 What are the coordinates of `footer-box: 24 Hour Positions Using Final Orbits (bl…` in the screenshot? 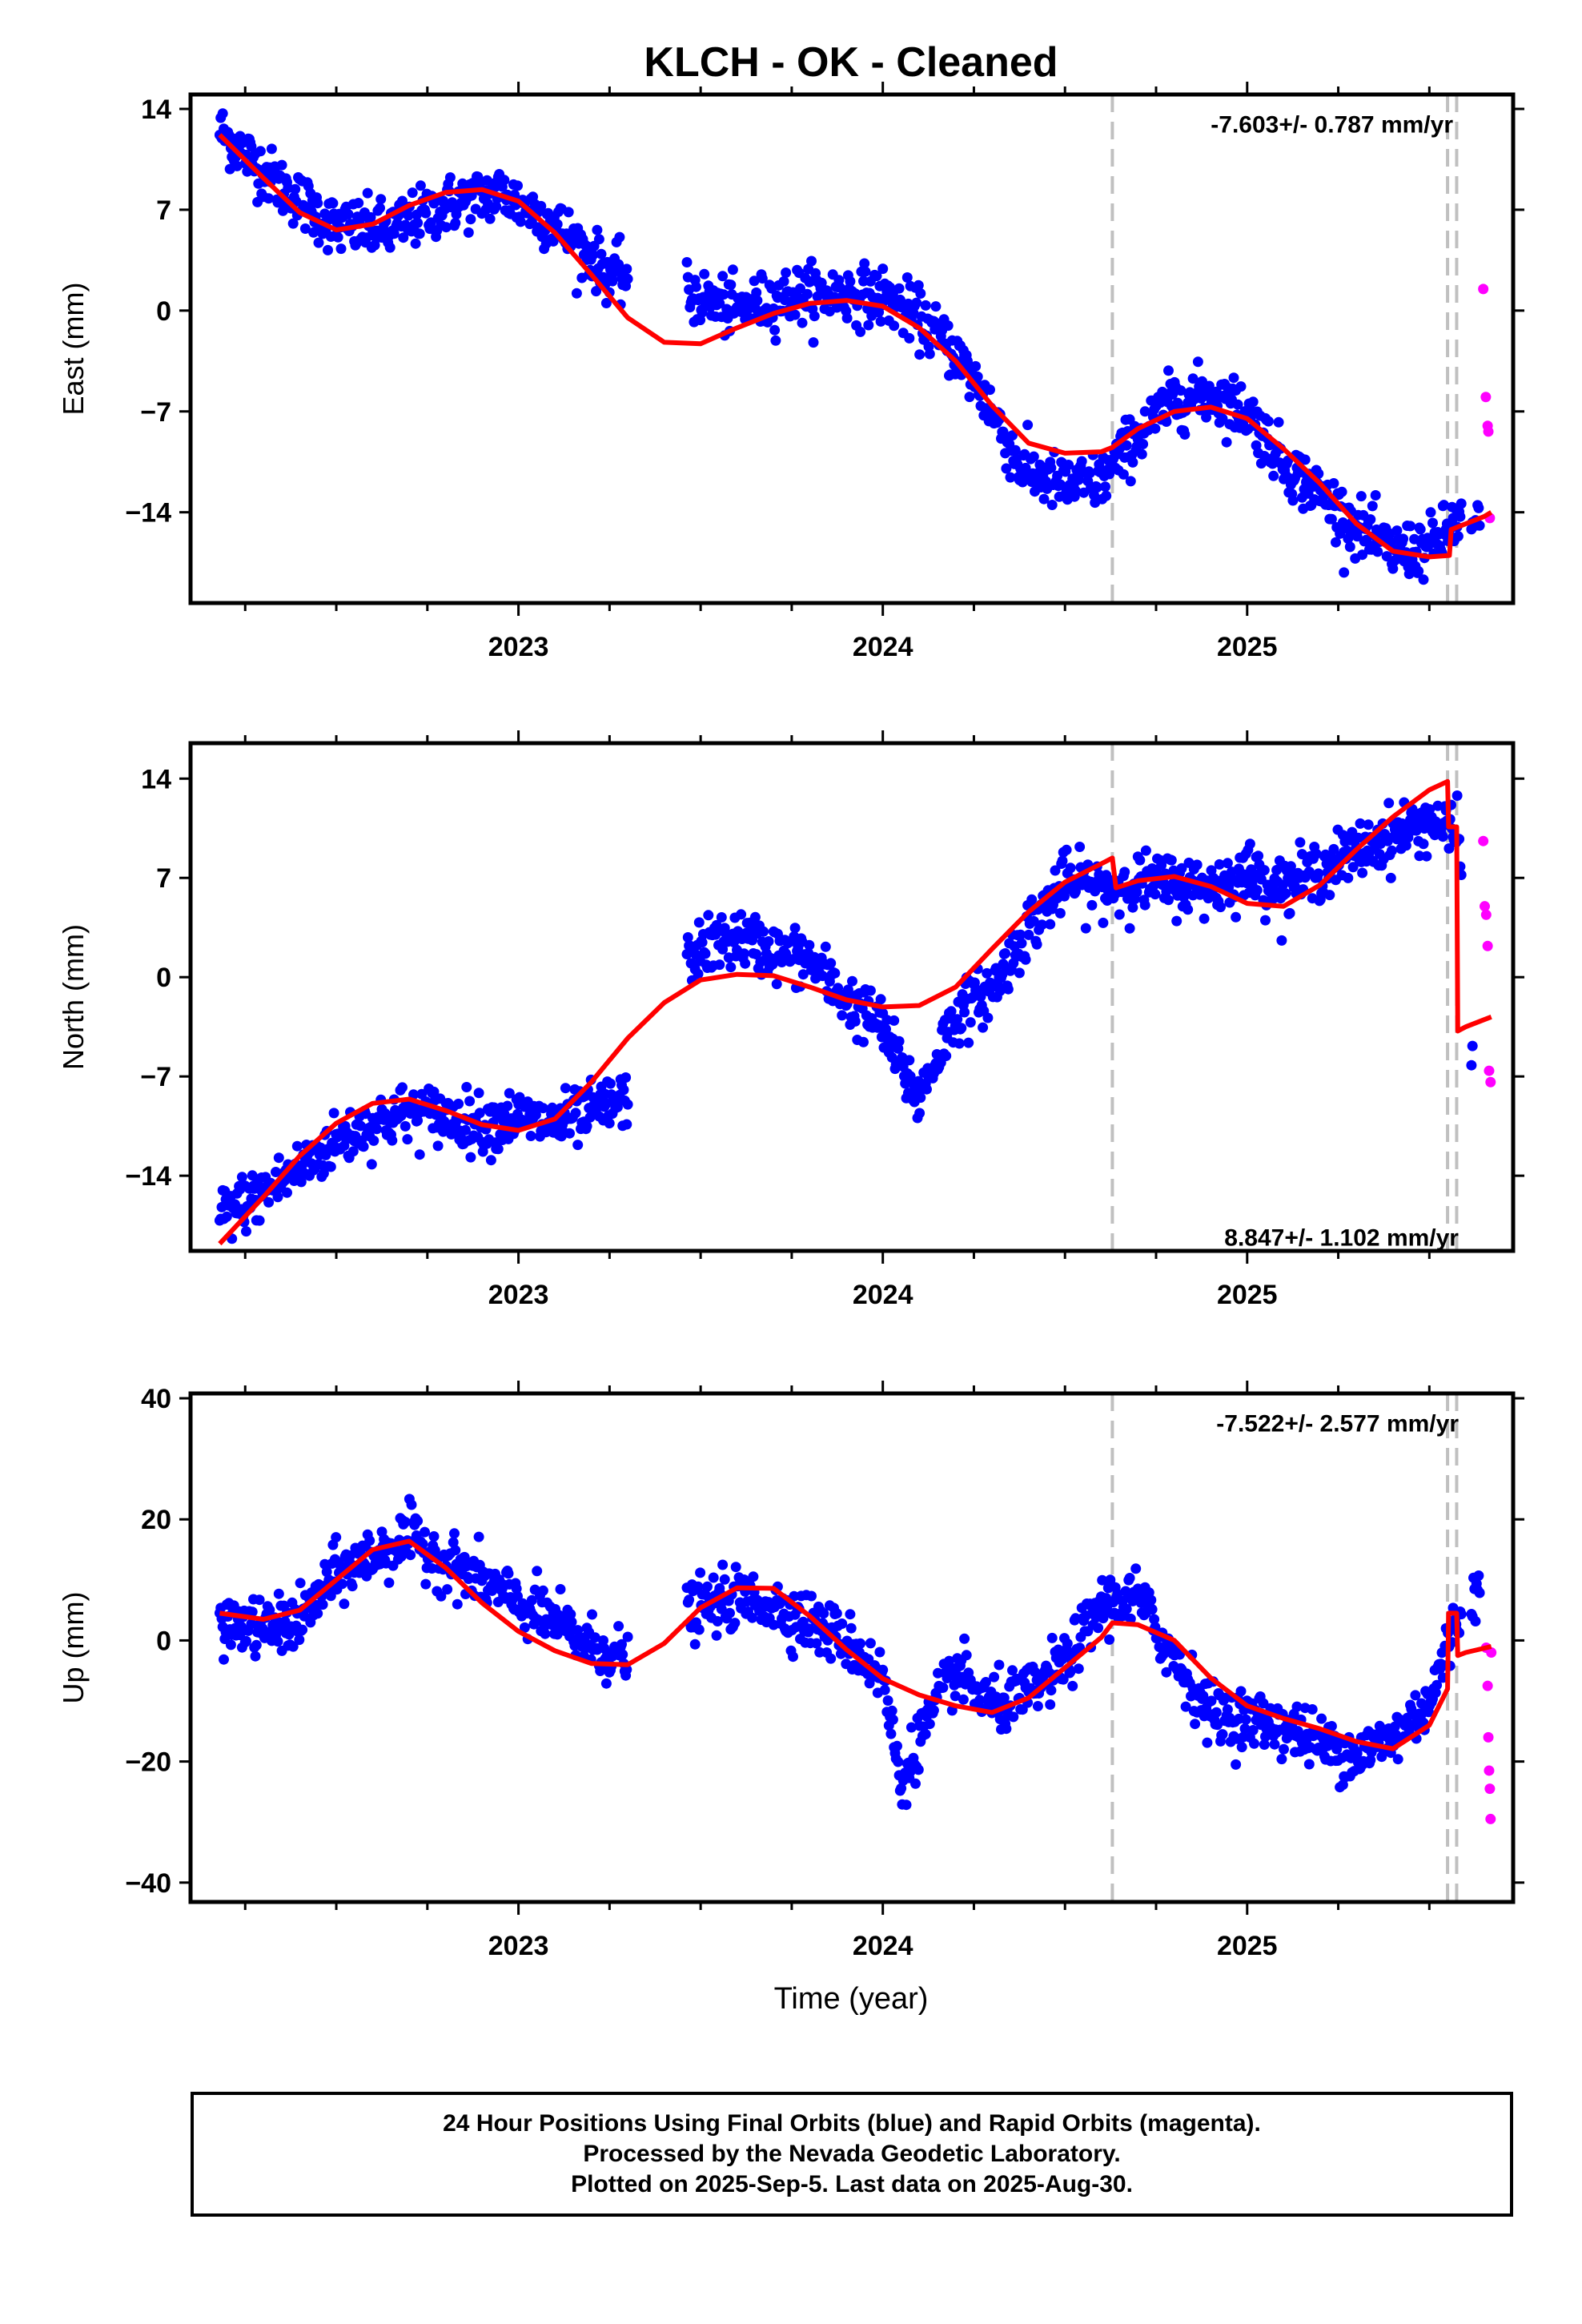 It's located at (852, 2154).